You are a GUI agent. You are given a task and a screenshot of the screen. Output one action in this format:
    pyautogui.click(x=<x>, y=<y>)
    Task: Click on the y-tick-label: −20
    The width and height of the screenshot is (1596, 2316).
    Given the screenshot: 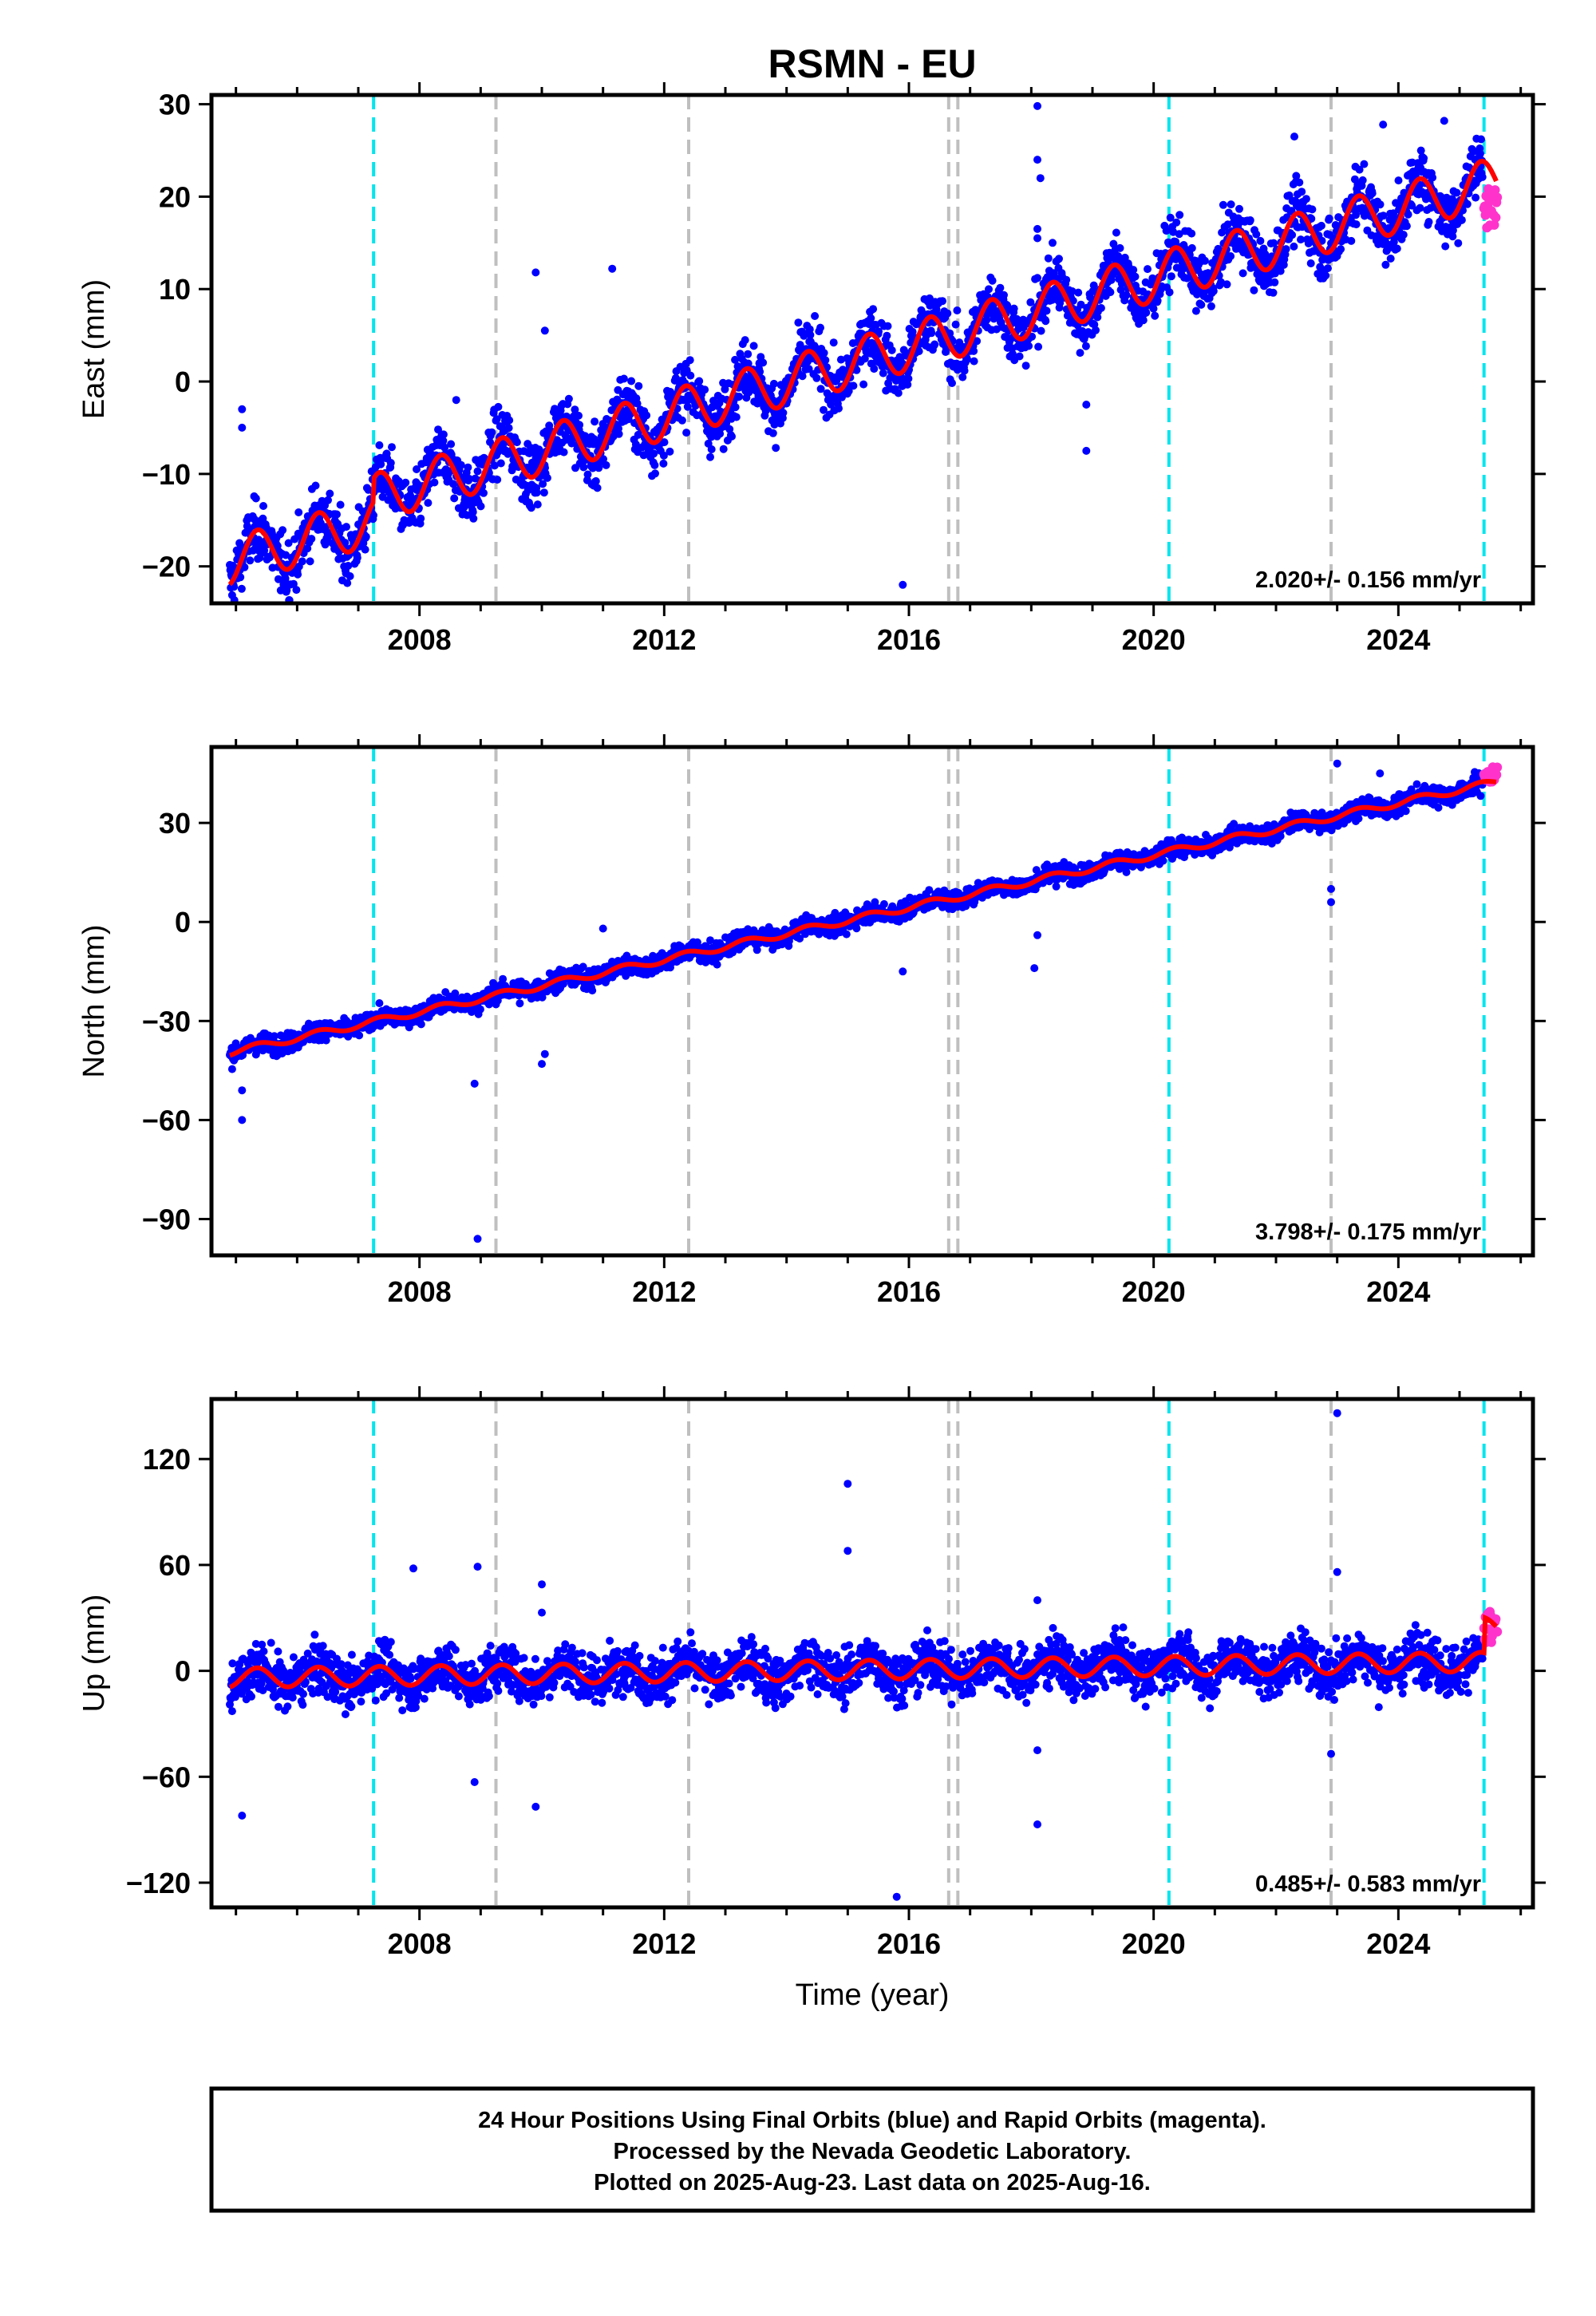 What is the action you would take?
    pyautogui.click(x=166, y=567)
    